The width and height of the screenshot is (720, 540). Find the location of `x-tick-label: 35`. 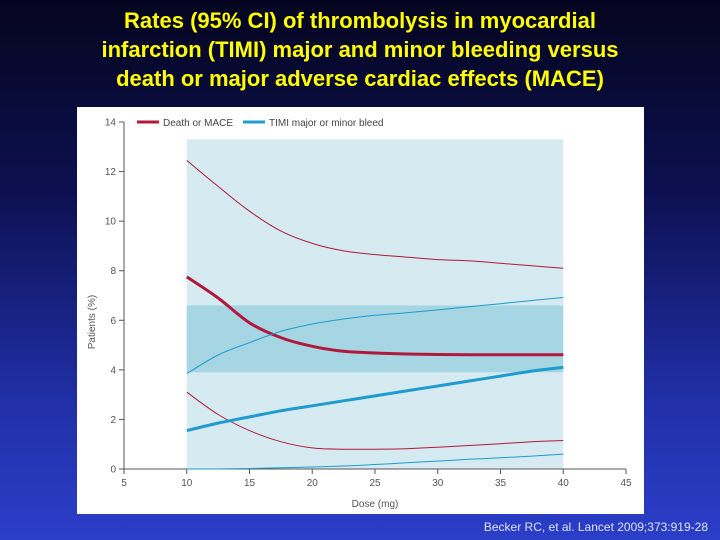

x-tick-label: 35 is located at coordinates (501, 483).